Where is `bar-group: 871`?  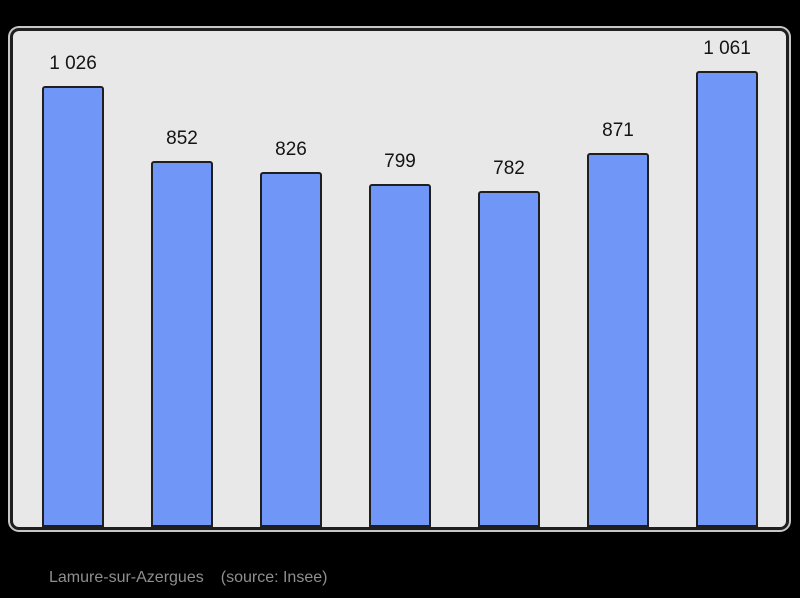 bar-group: 871 is located at coordinates (618, 323).